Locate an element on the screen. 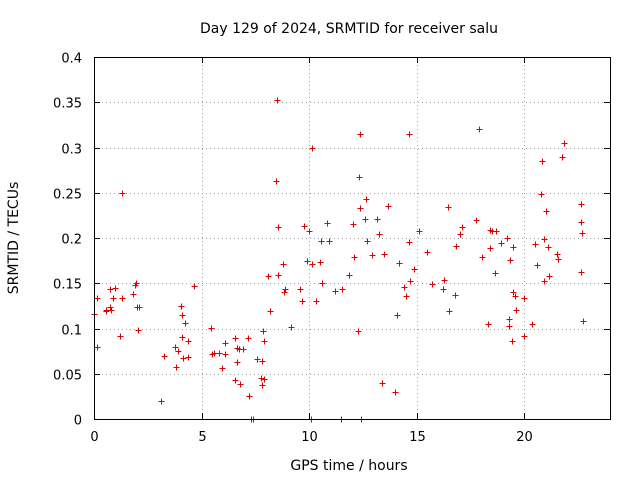 The height and width of the screenshot is (480, 640). x-tick-label: 10 is located at coordinates (309, 437).